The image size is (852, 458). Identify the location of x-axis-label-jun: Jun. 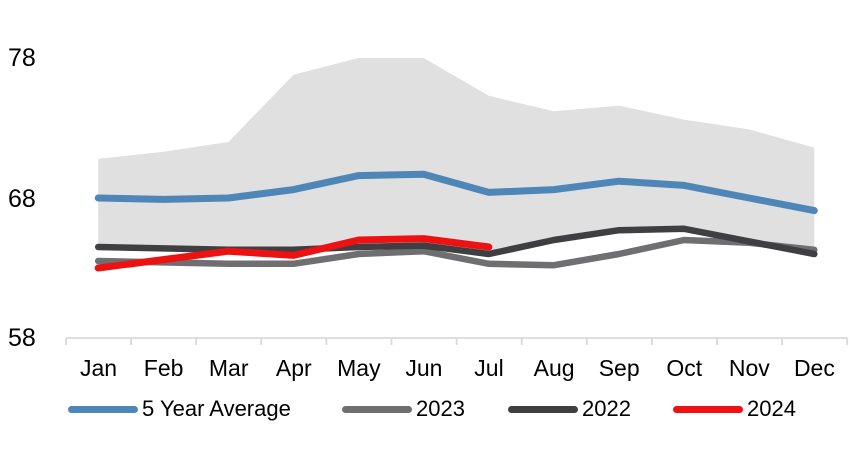
(424, 368).